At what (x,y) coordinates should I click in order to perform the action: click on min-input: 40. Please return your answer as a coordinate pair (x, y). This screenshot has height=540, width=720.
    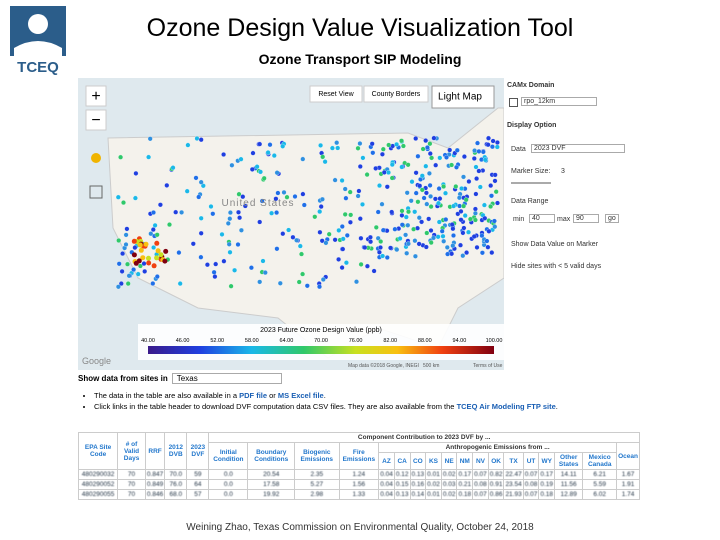
    Looking at the image, I should click on (542, 218).